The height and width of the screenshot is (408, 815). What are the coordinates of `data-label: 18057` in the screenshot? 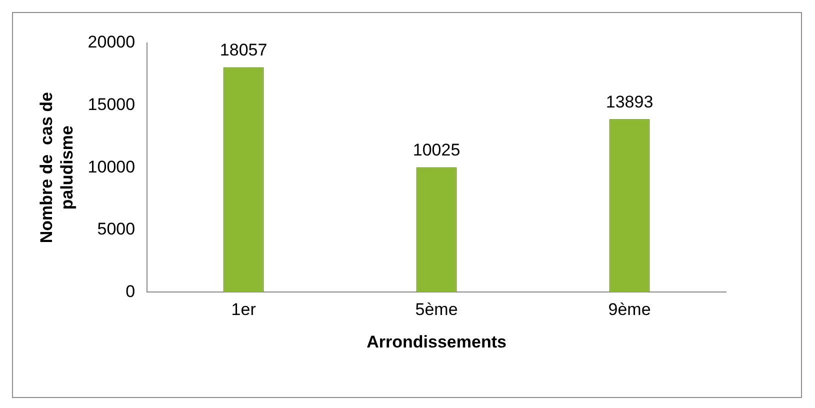 It's located at (244, 50).